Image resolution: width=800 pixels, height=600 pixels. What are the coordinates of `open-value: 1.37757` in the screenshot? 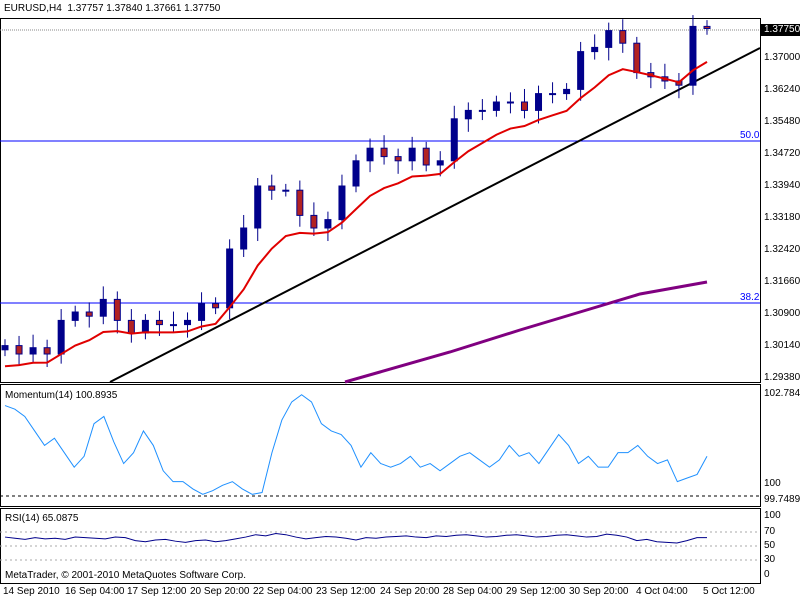 It's located at (85, 8).